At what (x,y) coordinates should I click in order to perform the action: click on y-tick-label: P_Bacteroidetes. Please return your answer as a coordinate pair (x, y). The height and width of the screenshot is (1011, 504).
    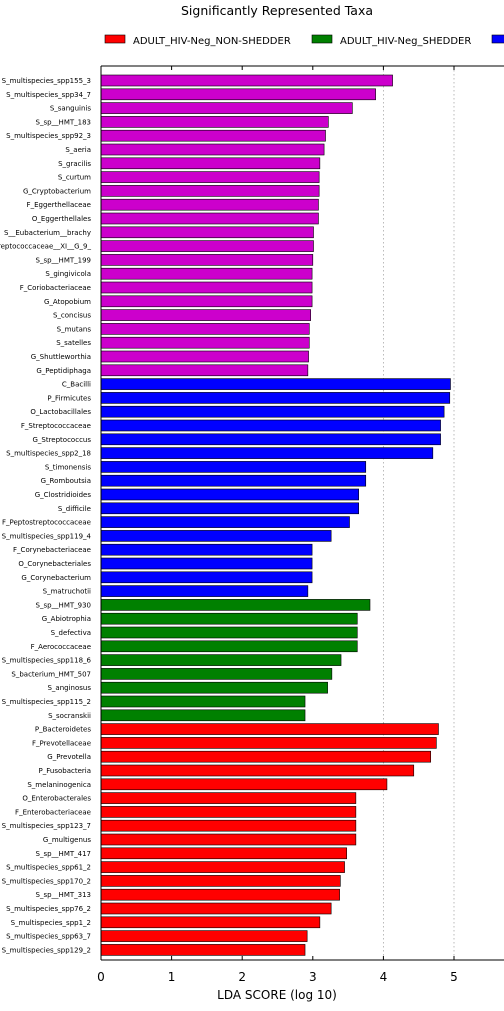
    Looking at the image, I should click on (63, 730).